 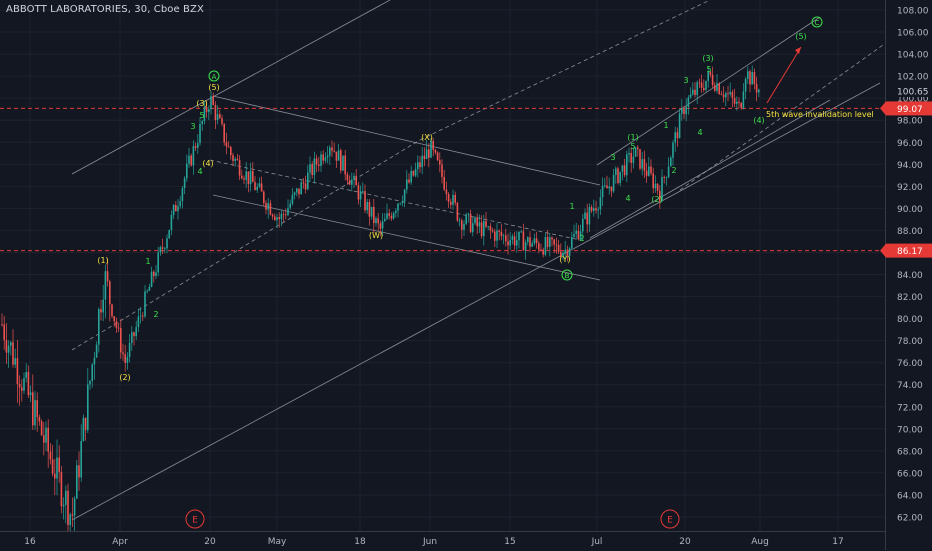 What do you see at coordinates (908, 275) in the screenshot?
I see `price-axis` at bounding box center [908, 275].